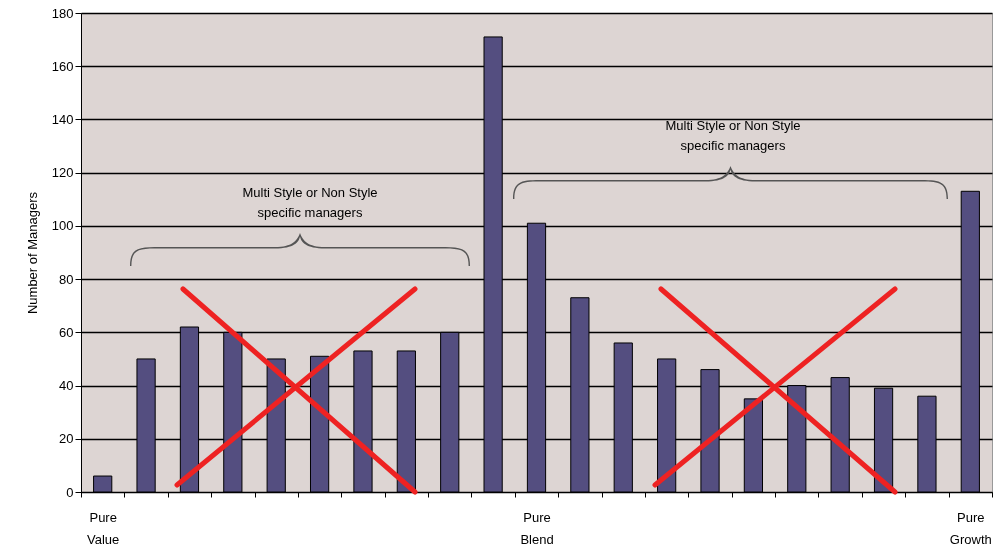 The height and width of the screenshot is (552, 1003). I want to click on y-tick-label: 60, so click(66, 332).